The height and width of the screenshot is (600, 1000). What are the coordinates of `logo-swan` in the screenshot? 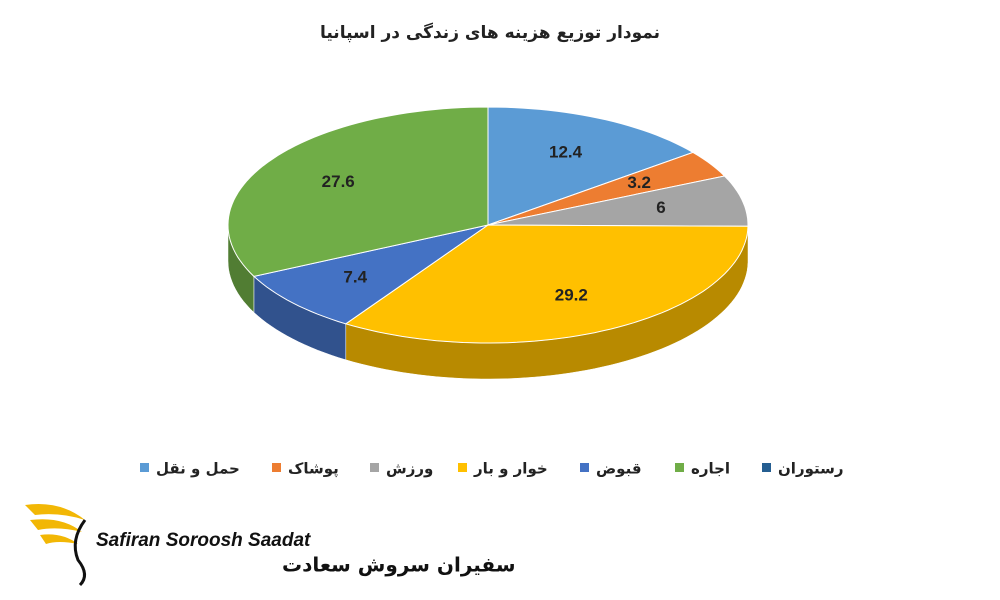 It's located at (80, 553).